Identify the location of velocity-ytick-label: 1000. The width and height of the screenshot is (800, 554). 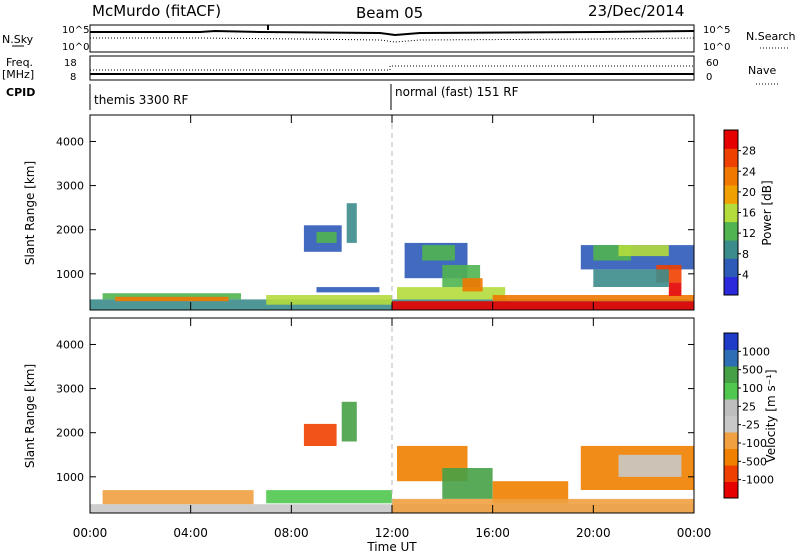
(70, 477).